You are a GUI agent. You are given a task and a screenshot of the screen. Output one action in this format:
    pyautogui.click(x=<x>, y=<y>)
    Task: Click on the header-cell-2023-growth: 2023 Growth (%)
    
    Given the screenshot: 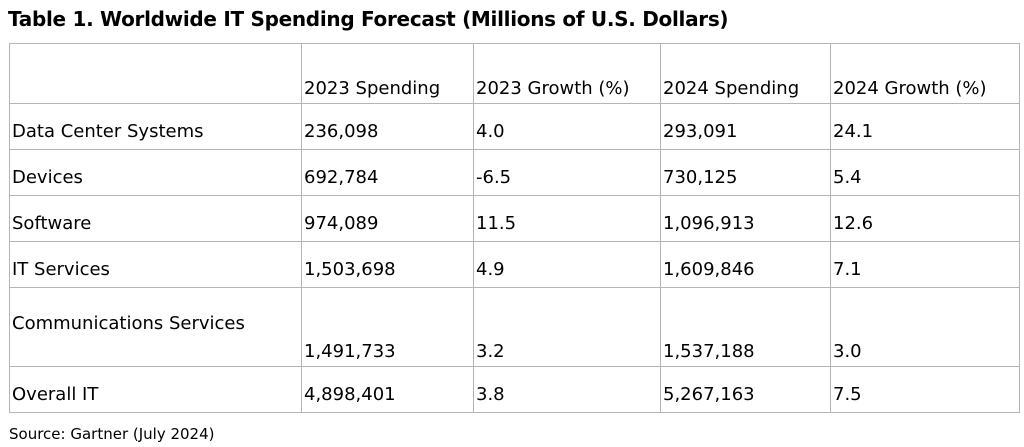 What is the action you would take?
    pyautogui.click(x=567, y=73)
    